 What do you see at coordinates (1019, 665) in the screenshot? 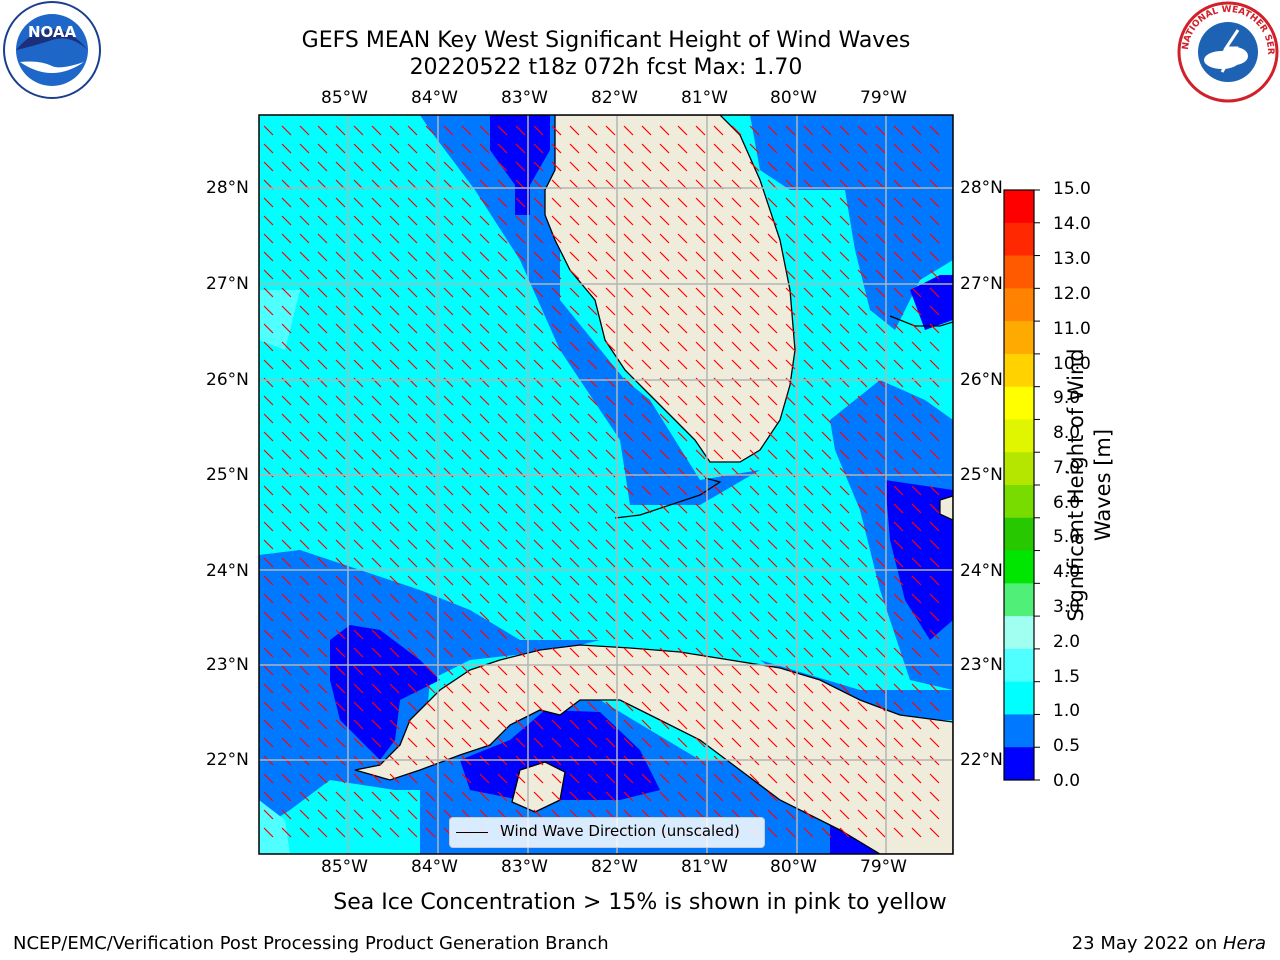
I see `colorbar-level` at bounding box center [1019, 665].